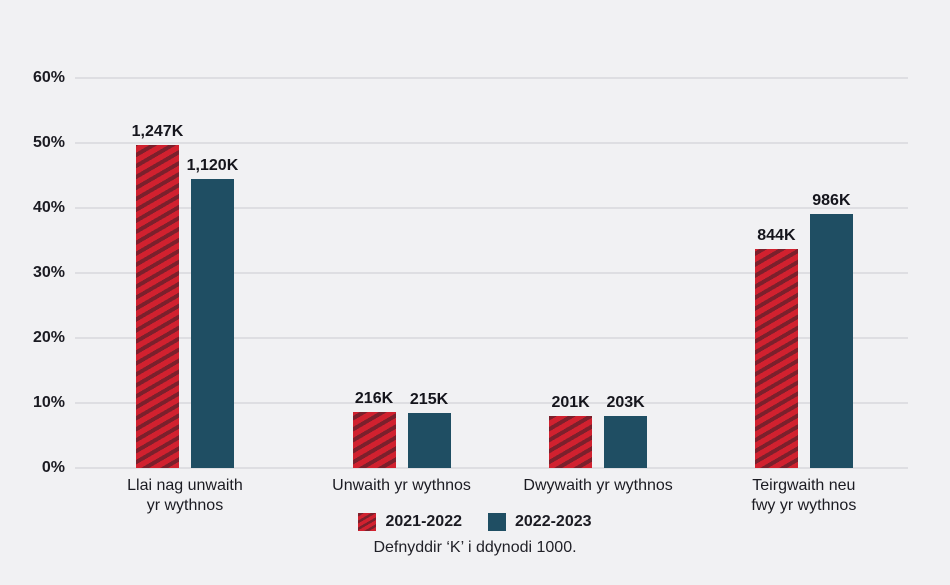 This screenshot has height=585, width=950. I want to click on legend-item-2021-2022: 2021-2022, so click(410, 522).